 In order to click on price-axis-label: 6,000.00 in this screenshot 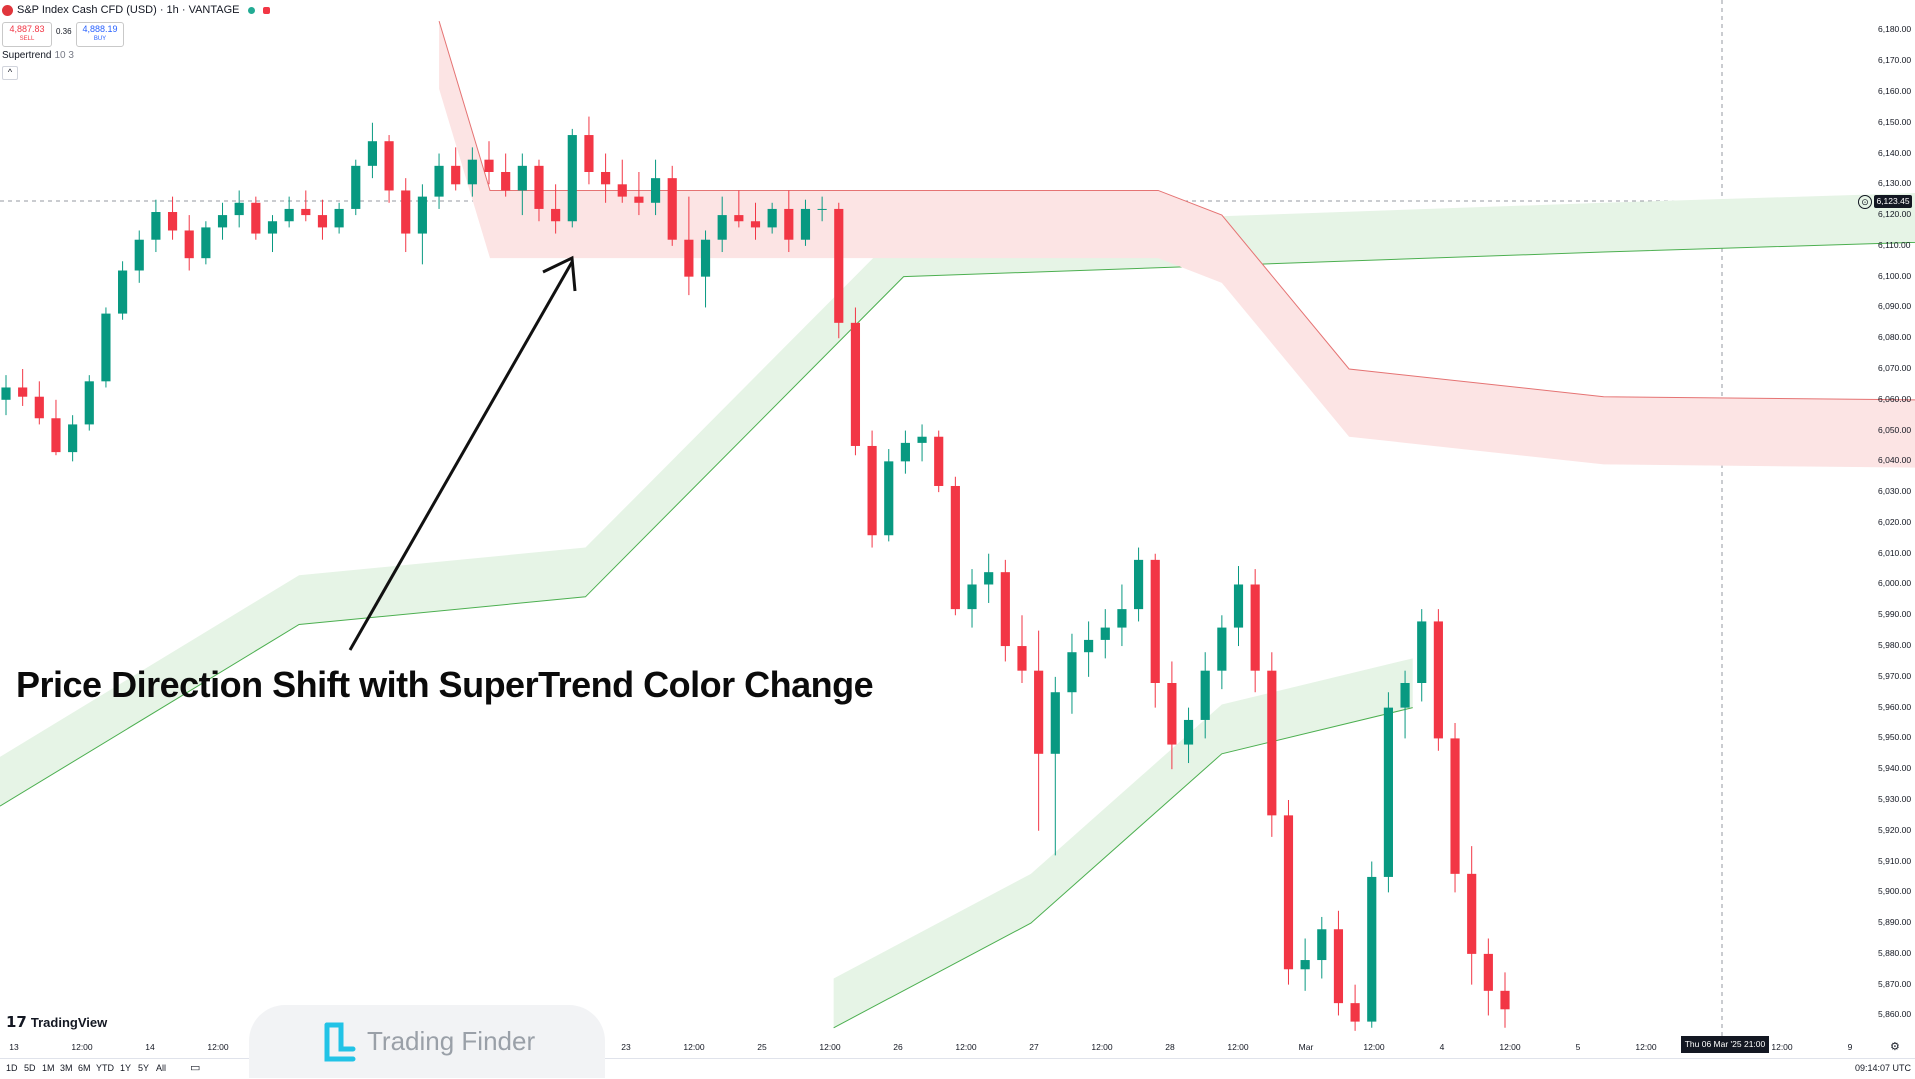, I will do `click(1895, 583)`.